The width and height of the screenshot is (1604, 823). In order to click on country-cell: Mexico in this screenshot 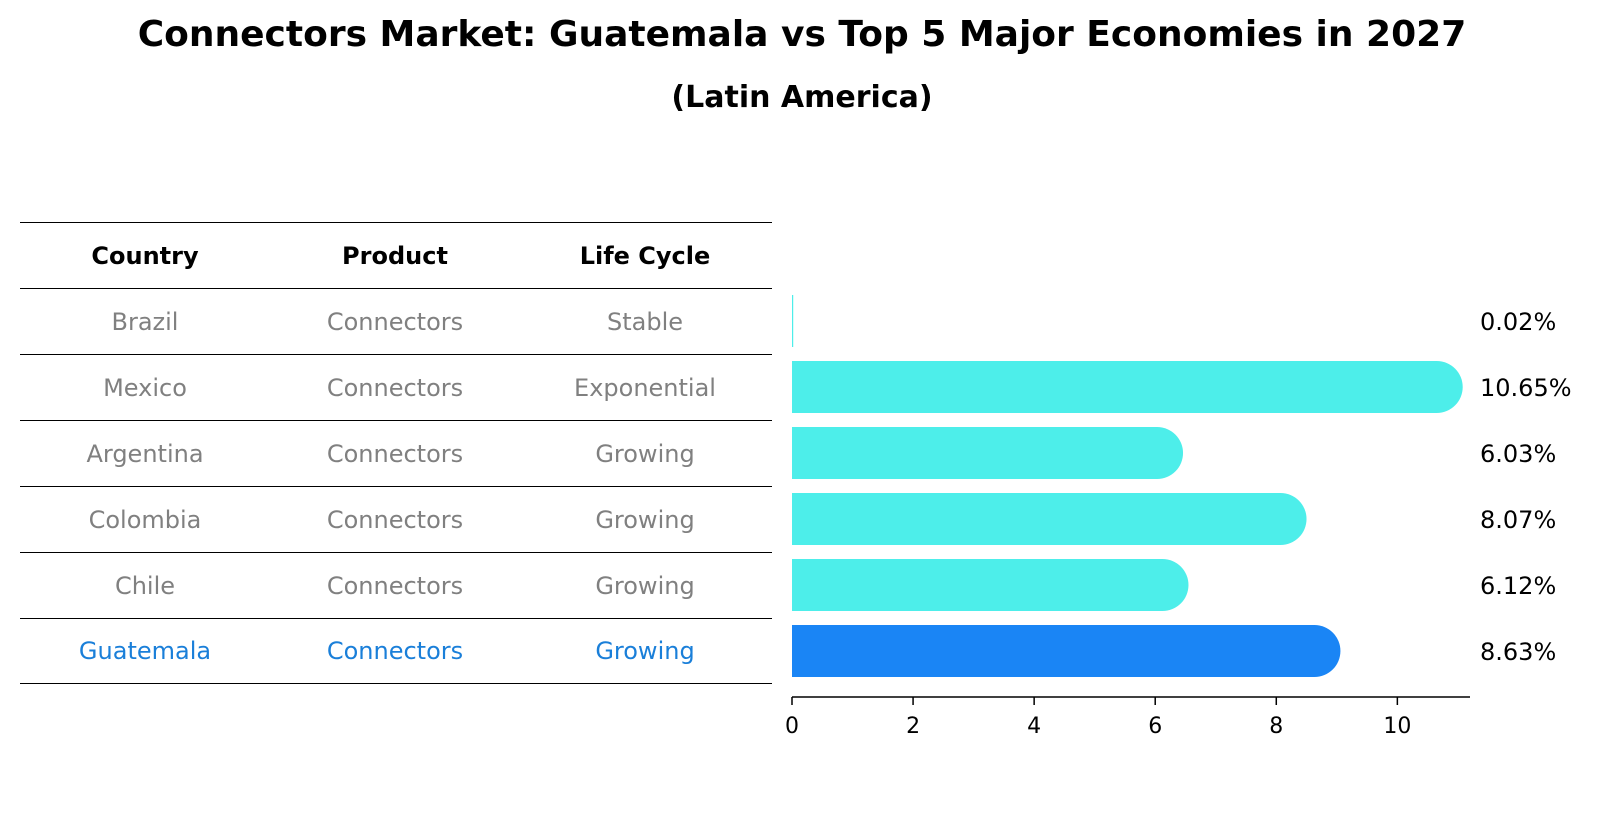, I will do `click(145, 387)`.